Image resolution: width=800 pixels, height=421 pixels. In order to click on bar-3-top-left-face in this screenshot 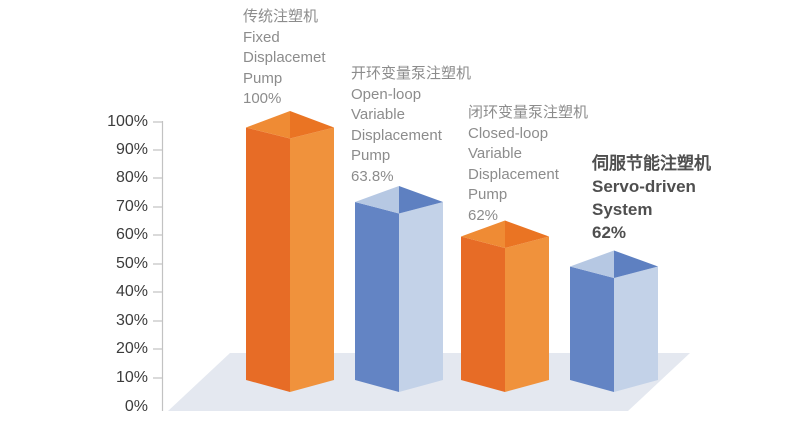, I will do `click(483, 234)`.